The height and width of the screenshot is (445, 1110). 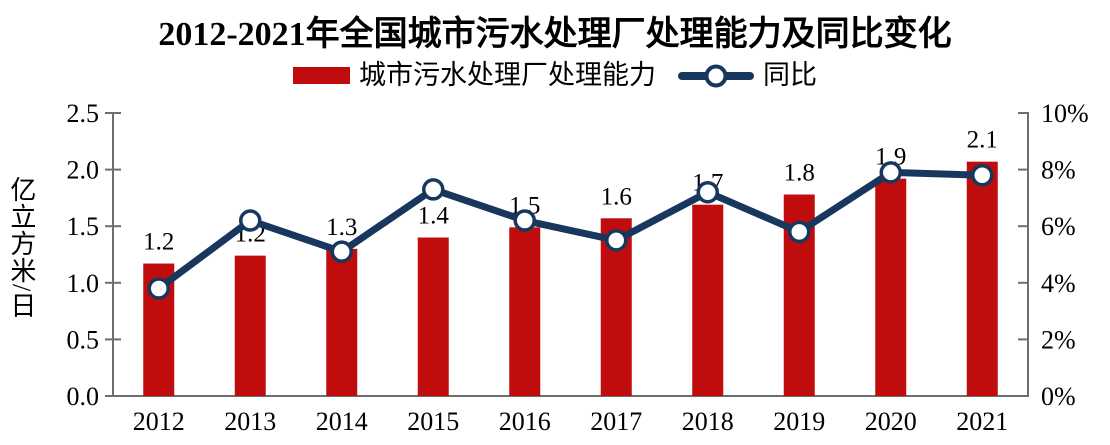 I want to click on left-axis-tick-label: 2.5, so click(x=83, y=113).